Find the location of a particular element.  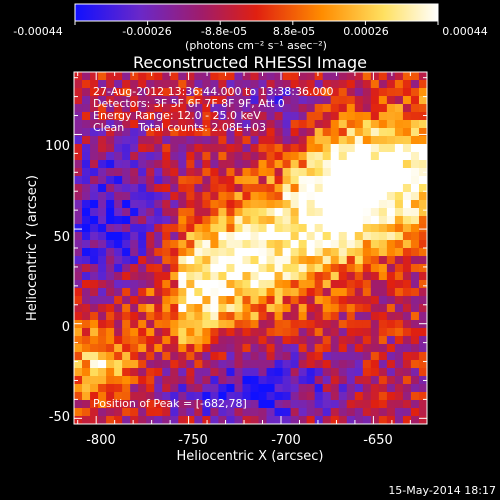

x-tick-label: -650 is located at coordinates (378, 440).